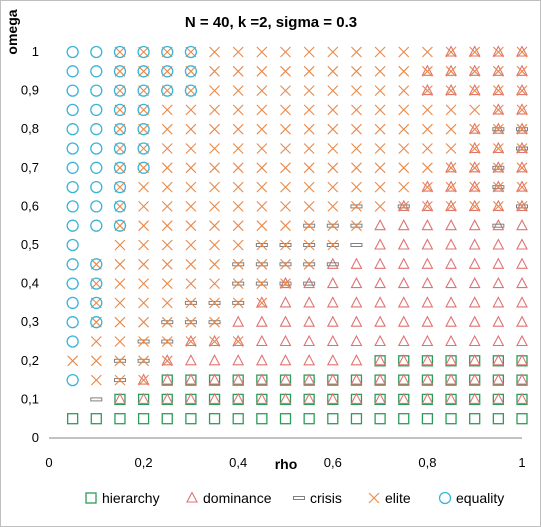 This screenshot has height=527, width=541. Describe the element at coordinates (471, 498) in the screenshot. I see `legend-item-equality: equality` at that location.